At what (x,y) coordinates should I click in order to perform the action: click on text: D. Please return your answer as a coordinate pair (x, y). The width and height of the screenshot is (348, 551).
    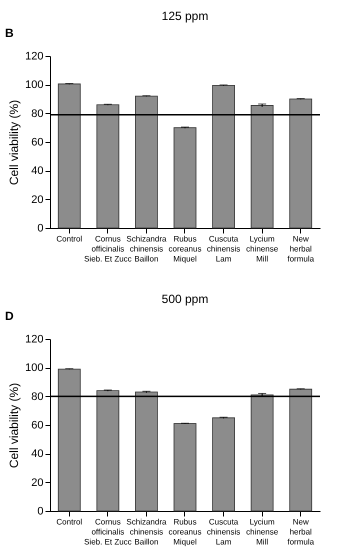
    Looking at the image, I should click on (9, 316).